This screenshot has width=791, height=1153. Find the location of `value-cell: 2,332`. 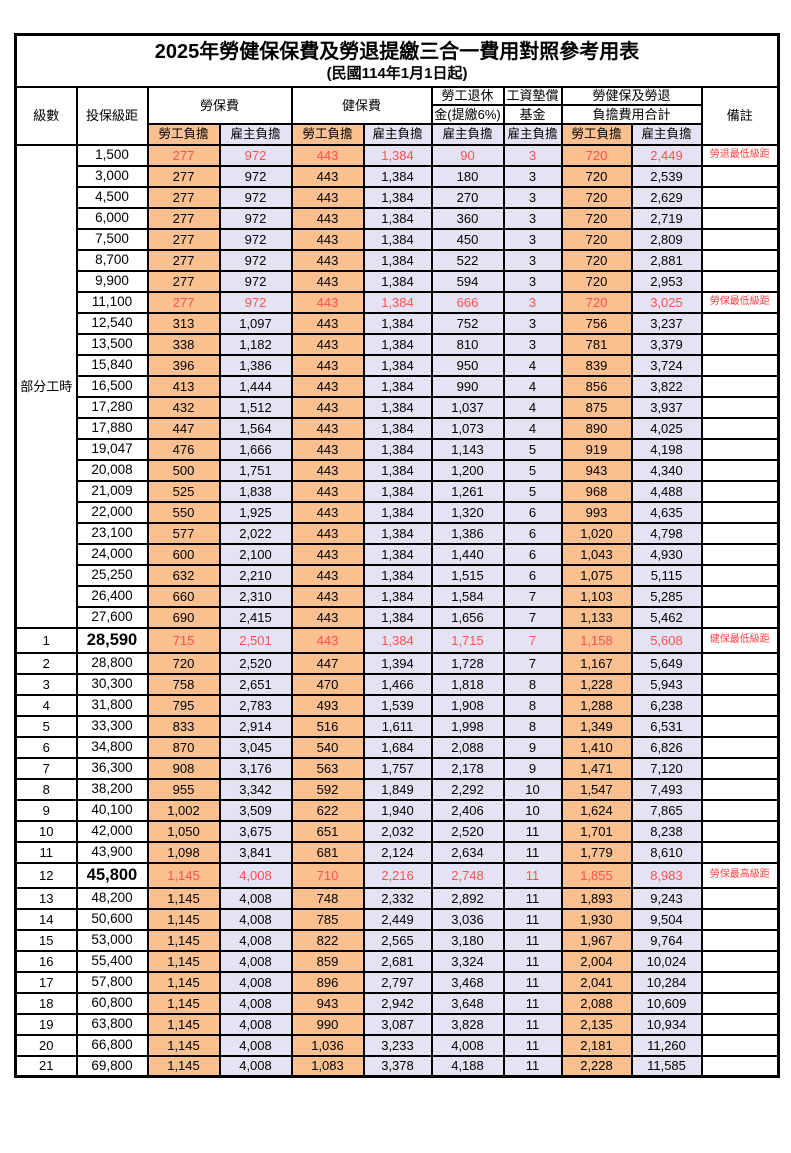

value-cell: 2,332 is located at coordinates (397, 898).